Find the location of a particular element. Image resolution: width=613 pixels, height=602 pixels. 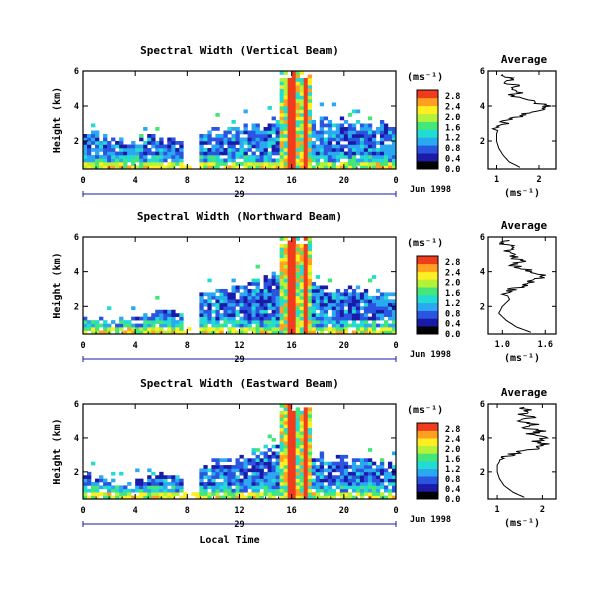

y-axis-label: Height (km) is located at coordinates (57, 285).